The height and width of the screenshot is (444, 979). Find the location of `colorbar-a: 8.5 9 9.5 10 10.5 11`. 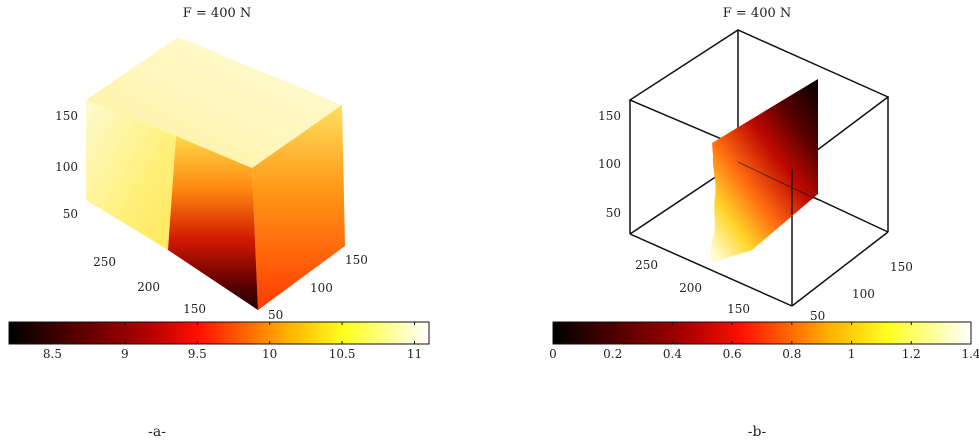

colorbar-a: 8.5 9 9.5 10 10.5 11 is located at coordinates (219, 341).